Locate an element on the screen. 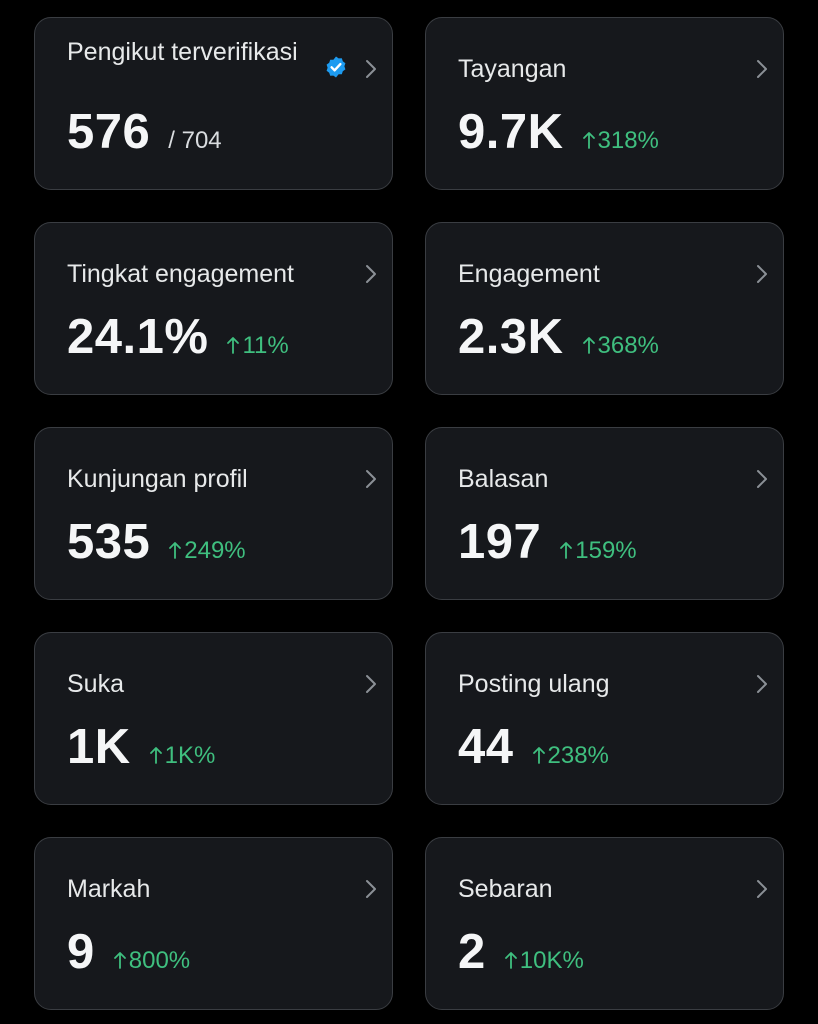 This screenshot has height=1024, width=818. metric-change: 238% is located at coordinates (570, 756).